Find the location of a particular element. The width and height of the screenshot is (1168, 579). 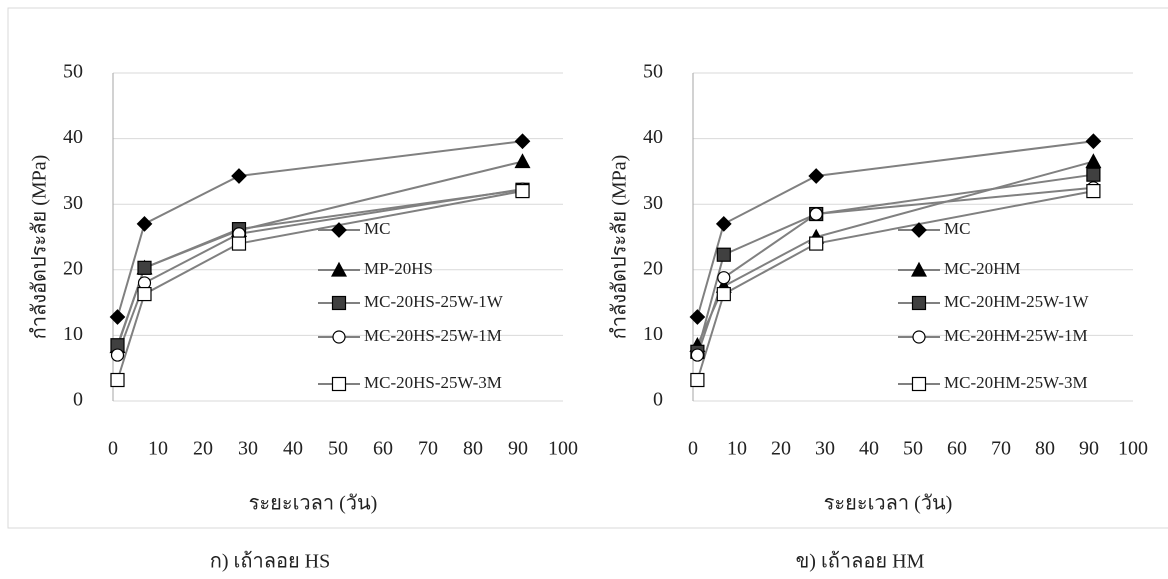

legend-label: MC-20HM-25W-1M is located at coordinates (1016, 335).